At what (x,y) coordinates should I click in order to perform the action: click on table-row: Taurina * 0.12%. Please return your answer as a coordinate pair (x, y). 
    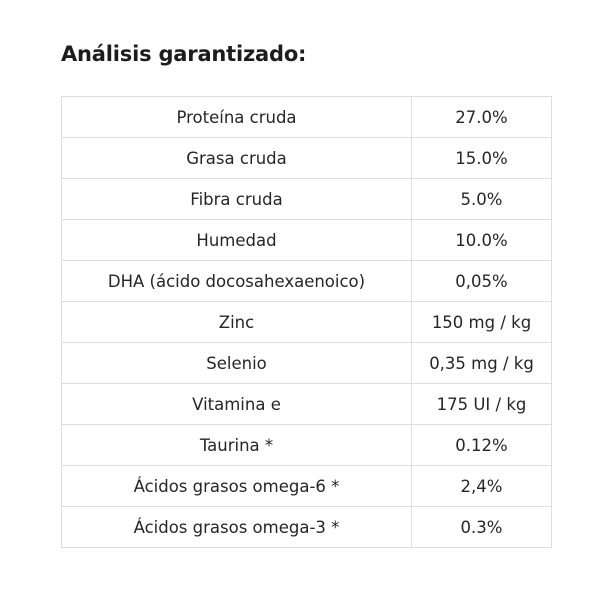
    Looking at the image, I should click on (306, 445).